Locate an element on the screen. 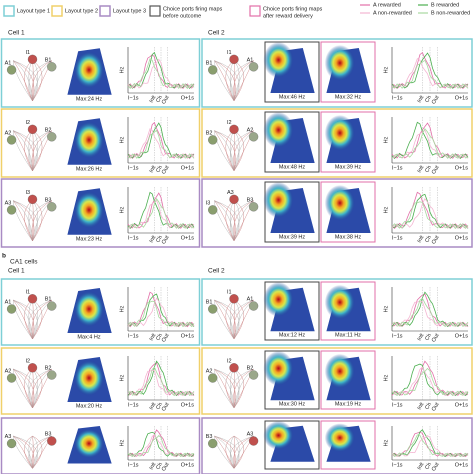 This screenshot has height=474, width=474. port-label: B2 is located at coordinates (250, 368).